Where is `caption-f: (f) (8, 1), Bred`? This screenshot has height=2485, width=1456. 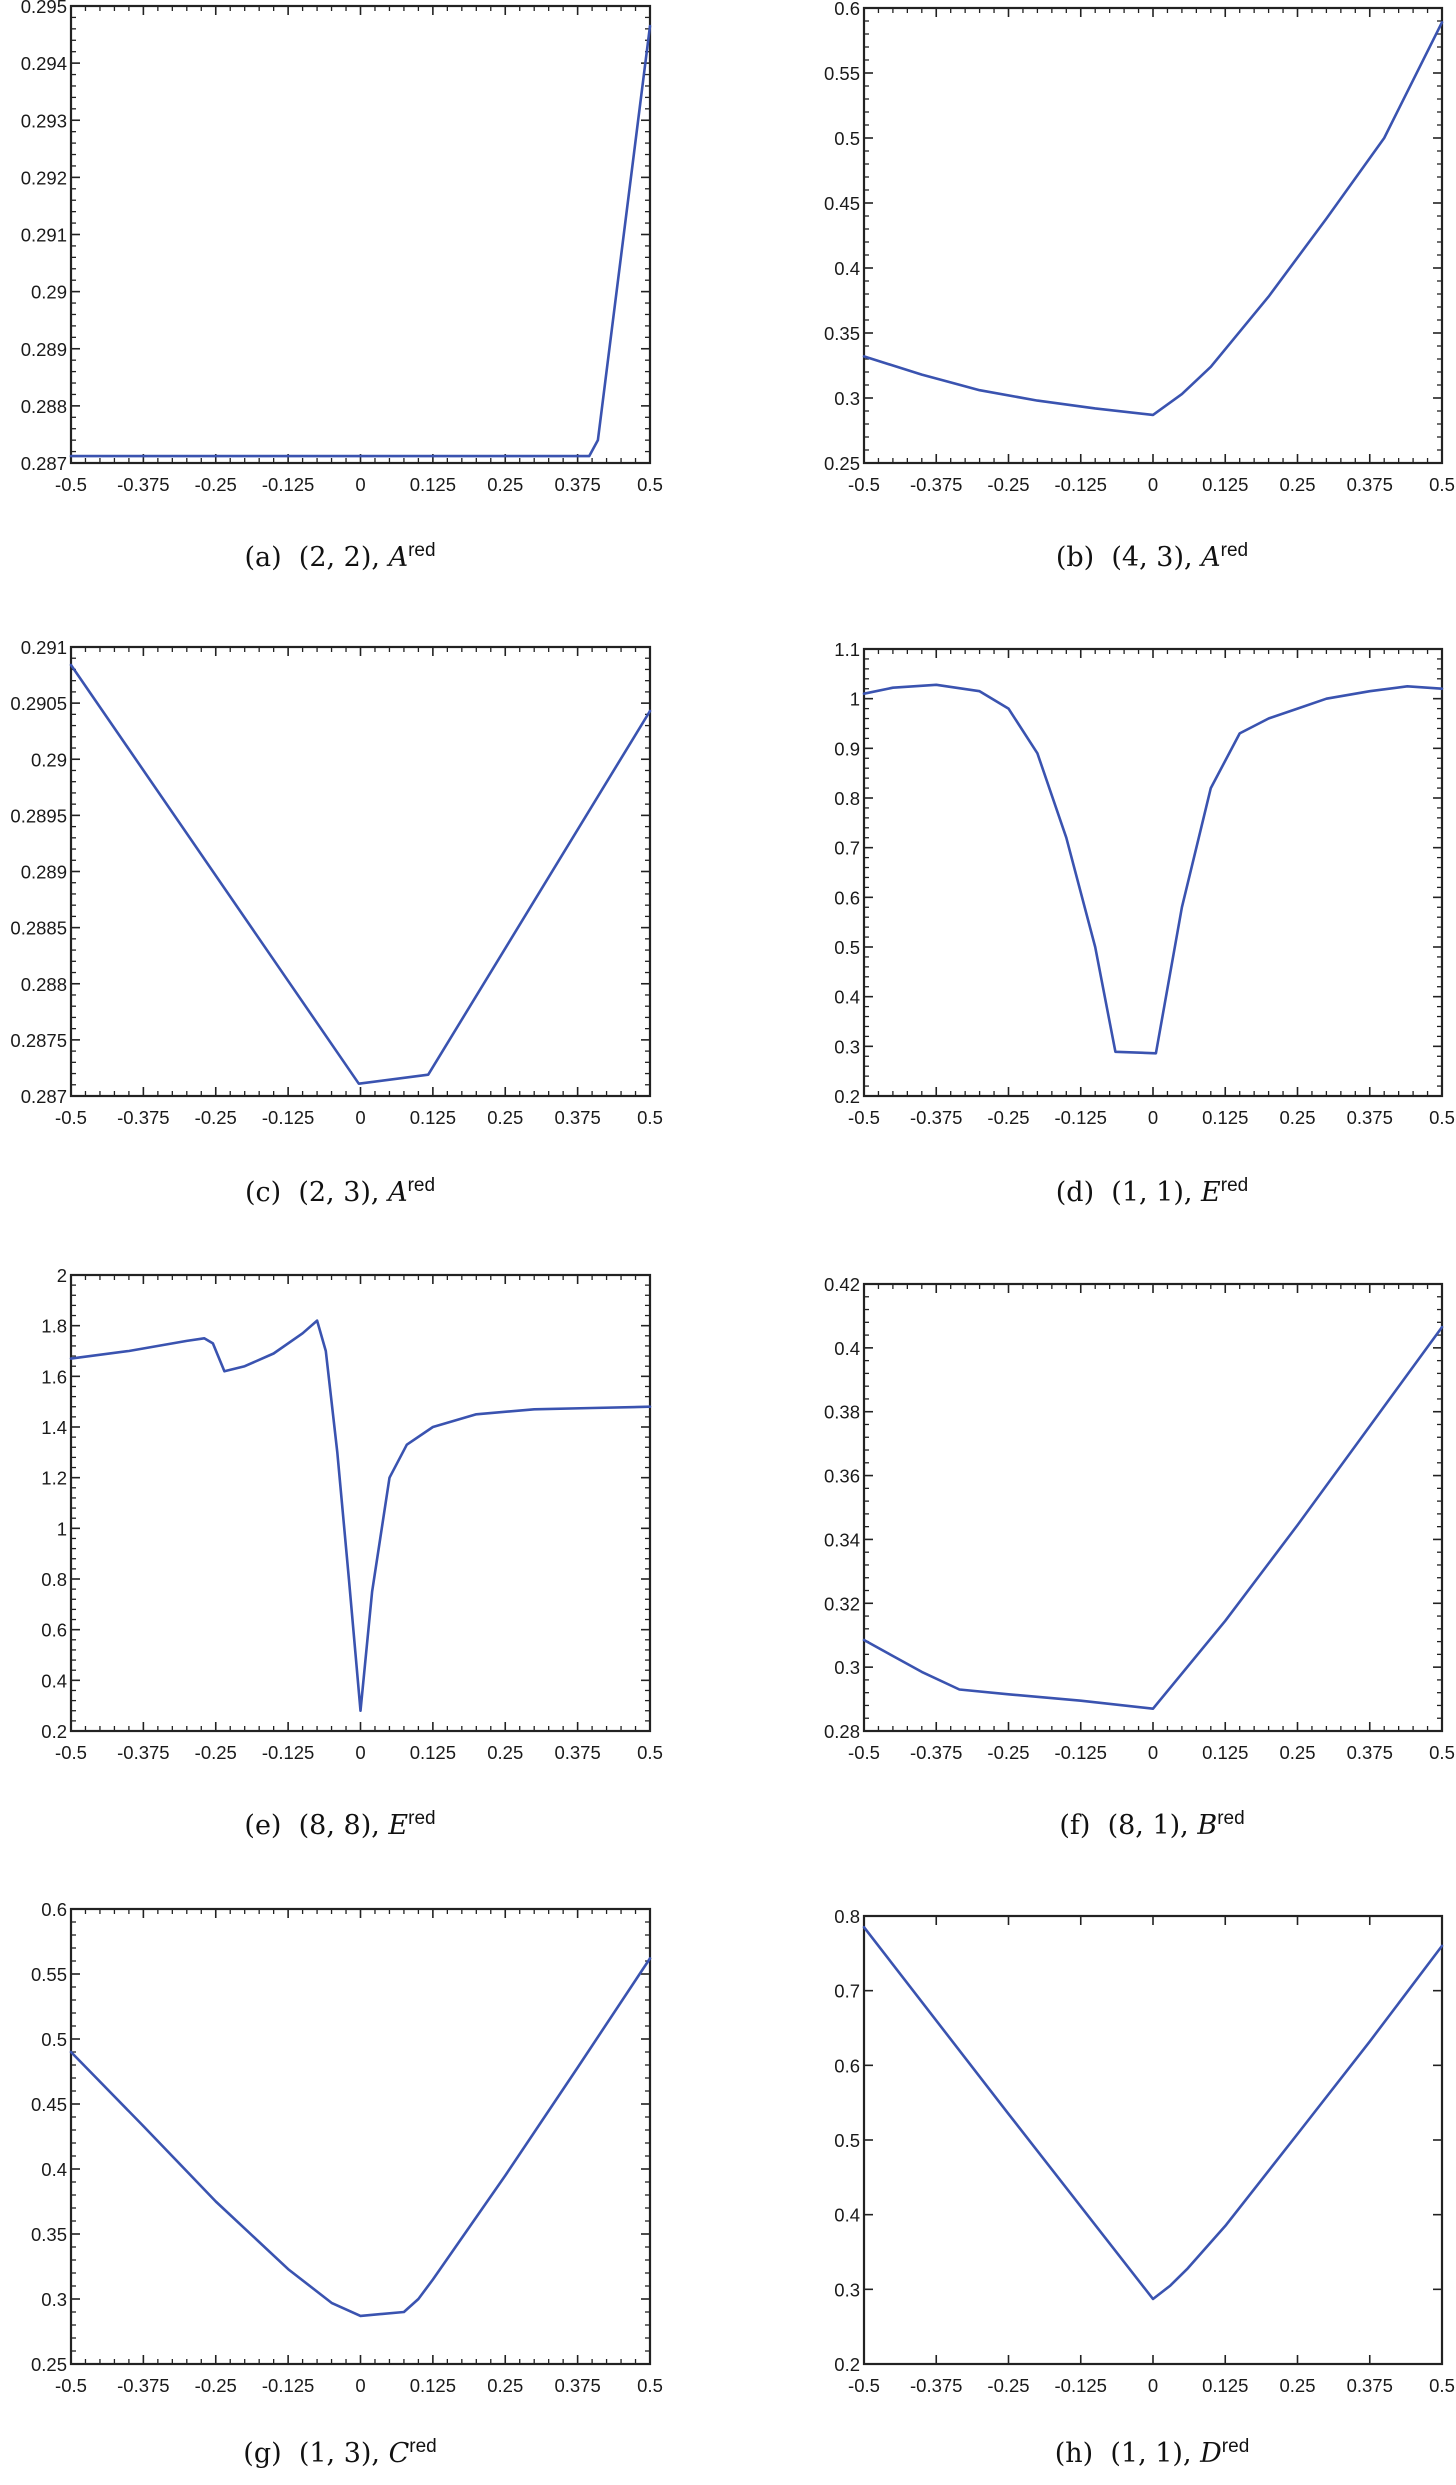
caption-f: (f) (8, 1), Bred is located at coordinates (1152, 1824).